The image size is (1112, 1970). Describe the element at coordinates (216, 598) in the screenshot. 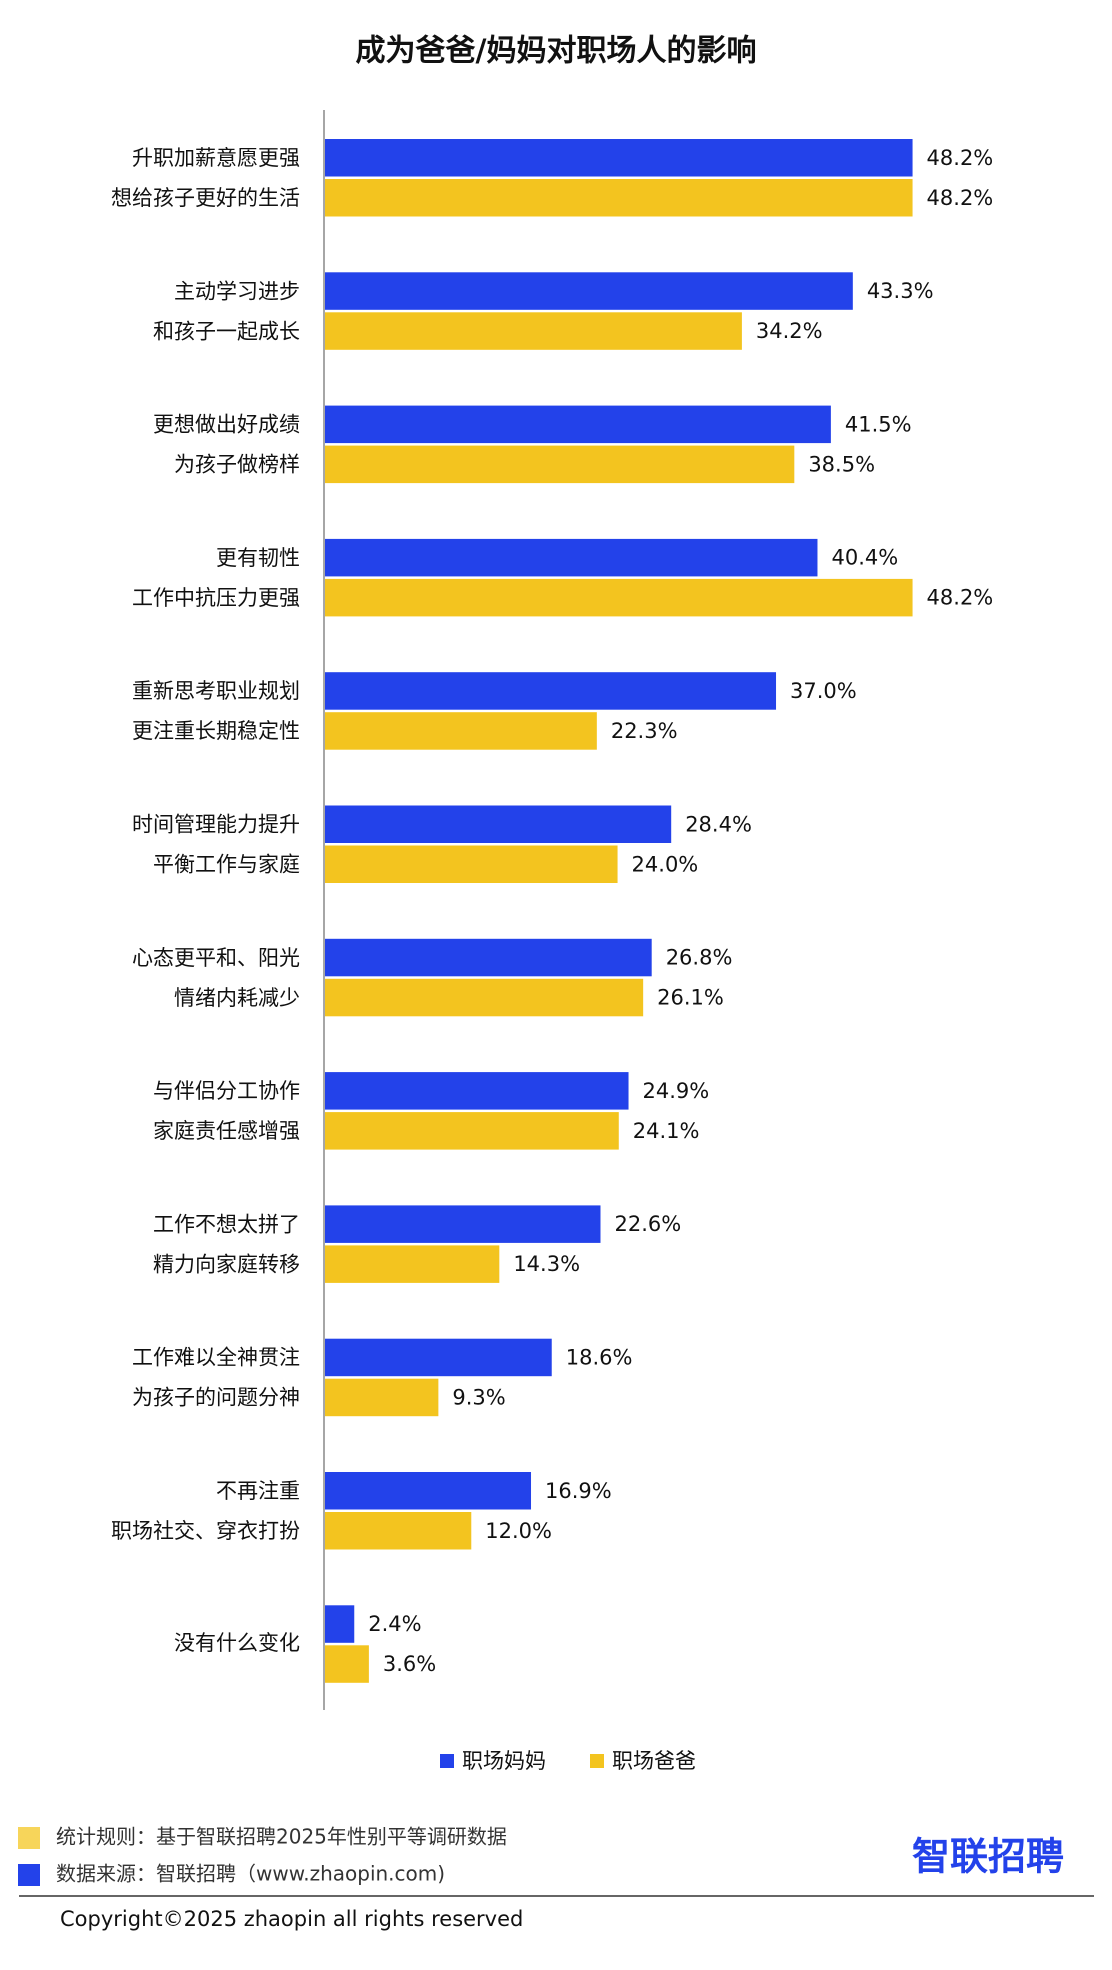

I see `category-label: 工作中抗压力更强` at that location.